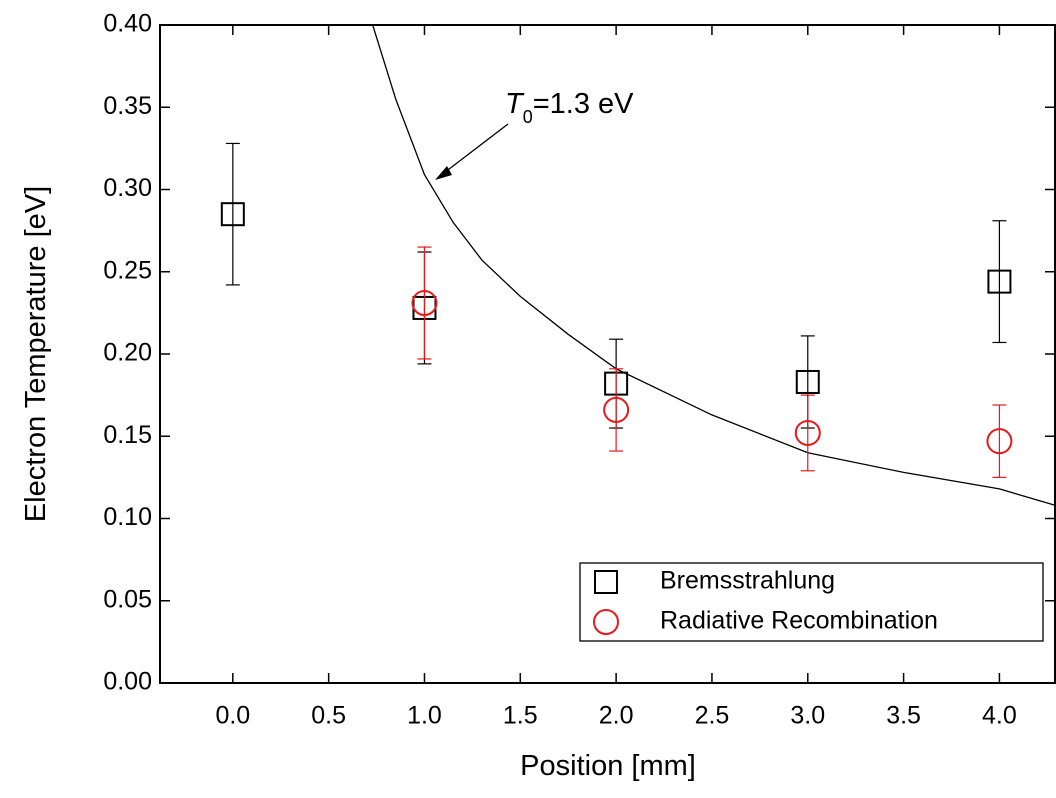  Describe the element at coordinates (807, 716) in the screenshot. I see `x-tick-label: 3.0` at that location.